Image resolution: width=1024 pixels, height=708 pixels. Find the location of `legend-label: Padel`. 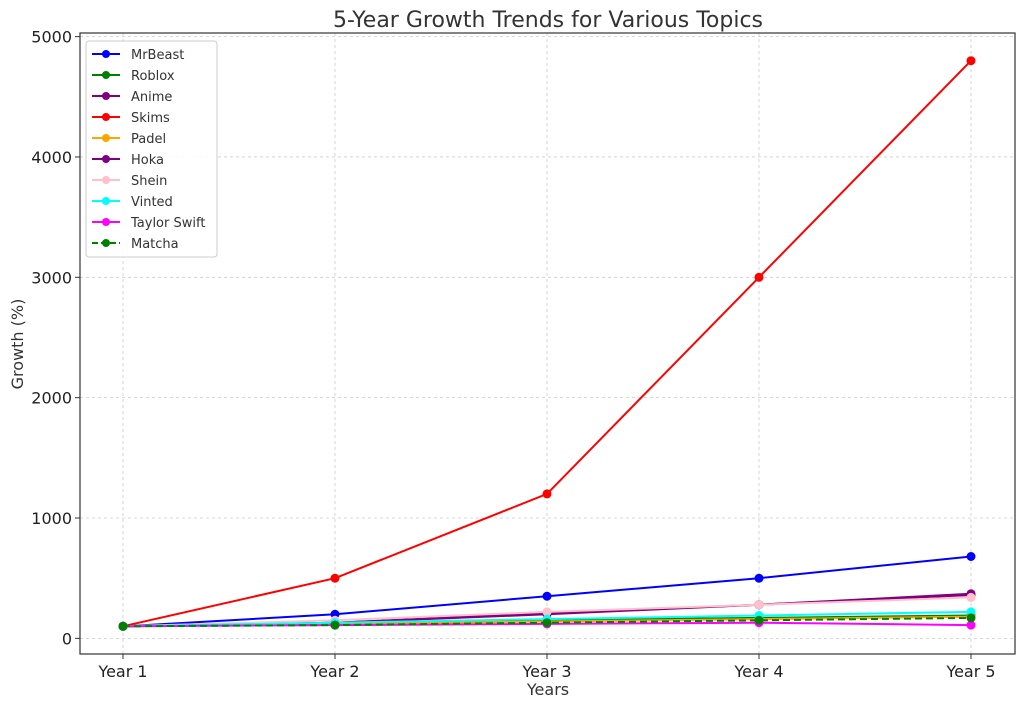

legend-label: Padel is located at coordinates (148, 139).